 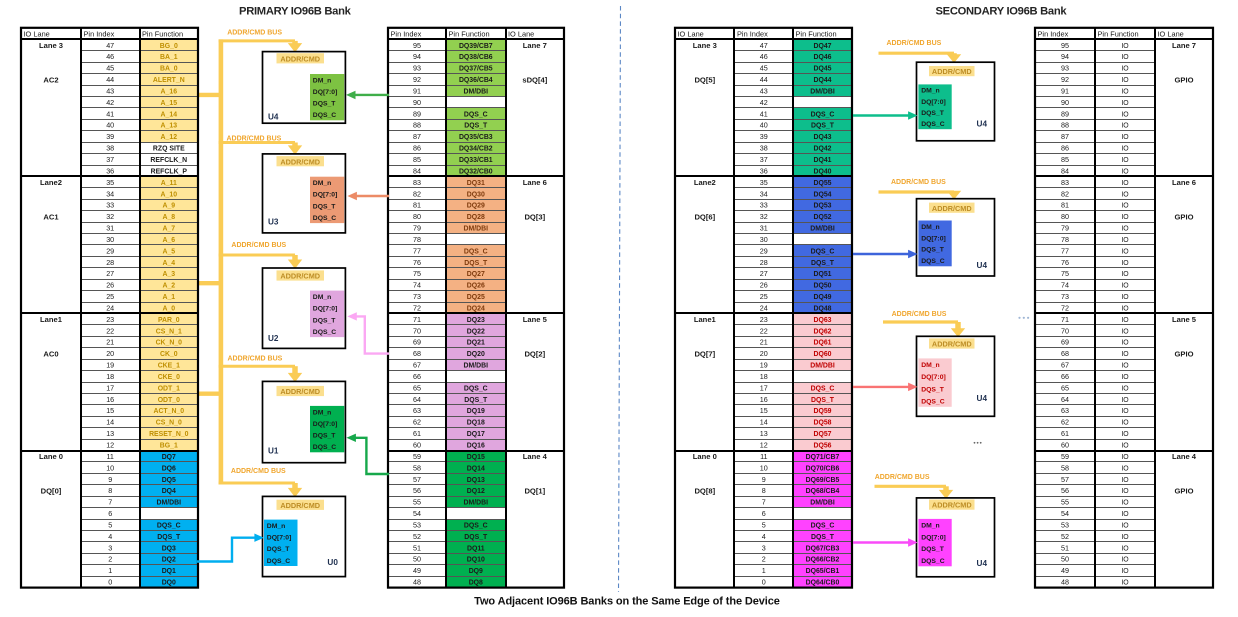 I want to click on svg-text: A_12, so click(x=169, y=137).